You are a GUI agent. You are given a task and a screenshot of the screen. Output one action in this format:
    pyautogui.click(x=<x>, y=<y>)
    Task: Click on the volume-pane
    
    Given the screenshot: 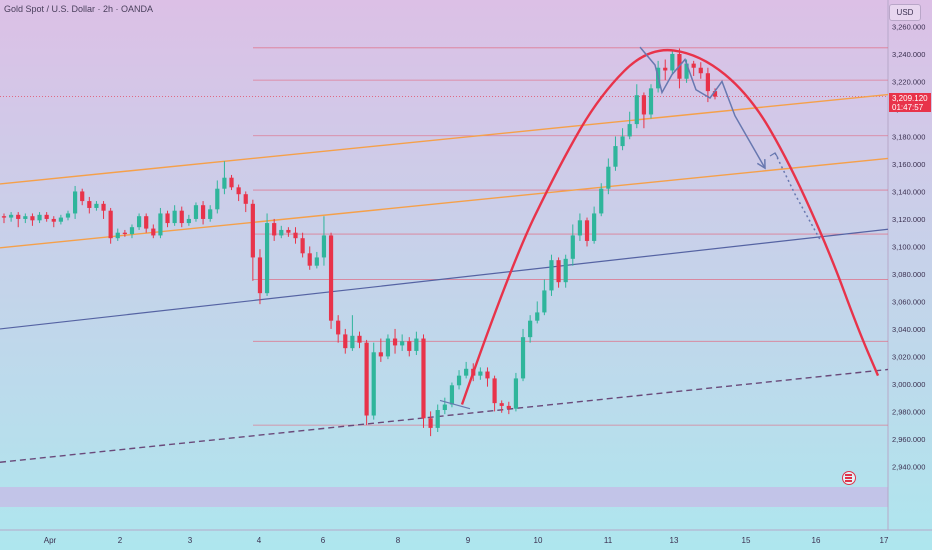 What is the action you would take?
    pyautogui.click(x=444, y=497)
    